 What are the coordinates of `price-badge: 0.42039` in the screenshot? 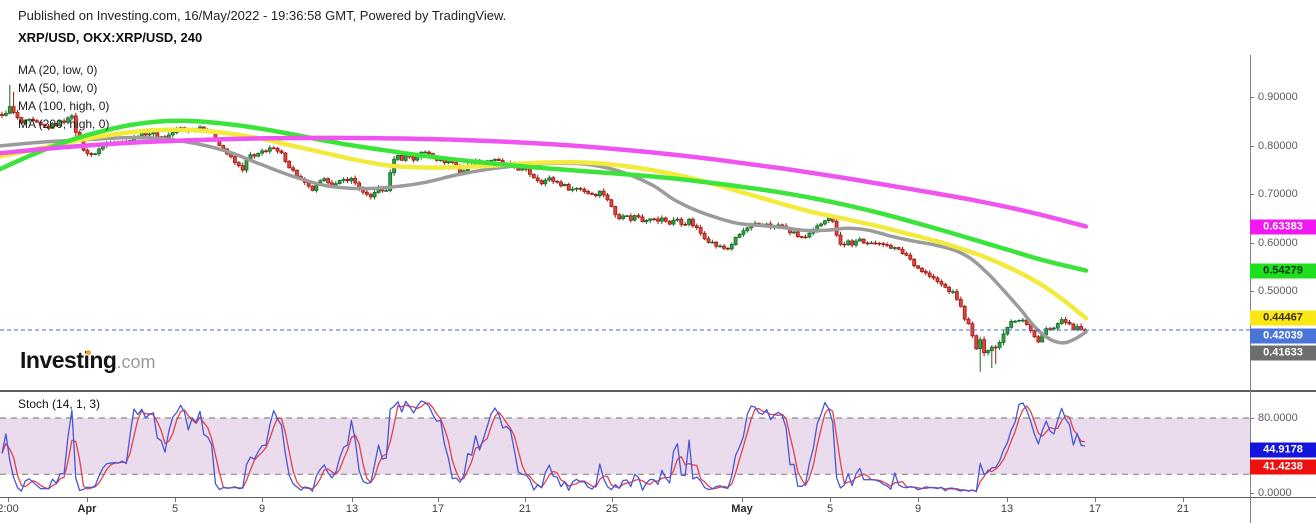 It's located at (1283, 336).